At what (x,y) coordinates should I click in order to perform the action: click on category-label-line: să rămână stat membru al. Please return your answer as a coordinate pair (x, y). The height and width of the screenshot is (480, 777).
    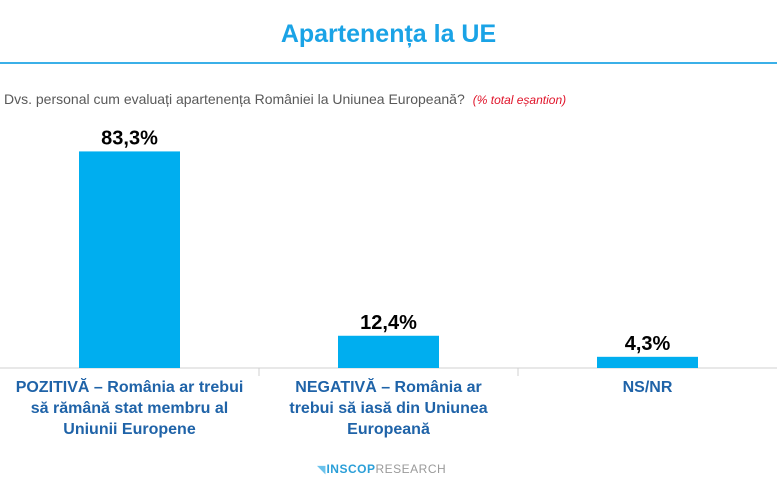
    Looking at the image, I should click on (129, 408).